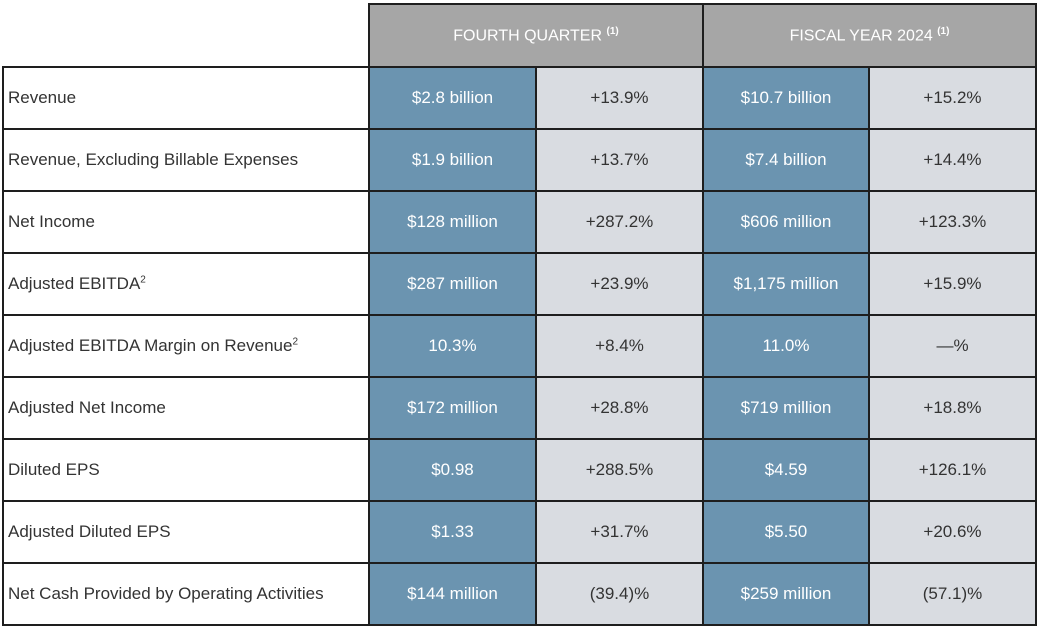 The image size is (1041, 633). What do you see at coordinates (153, 159) in the screenshot?
I see `row-label-text: Revenue, Excluding Billable Expenses` at bounding box center [153, 159].